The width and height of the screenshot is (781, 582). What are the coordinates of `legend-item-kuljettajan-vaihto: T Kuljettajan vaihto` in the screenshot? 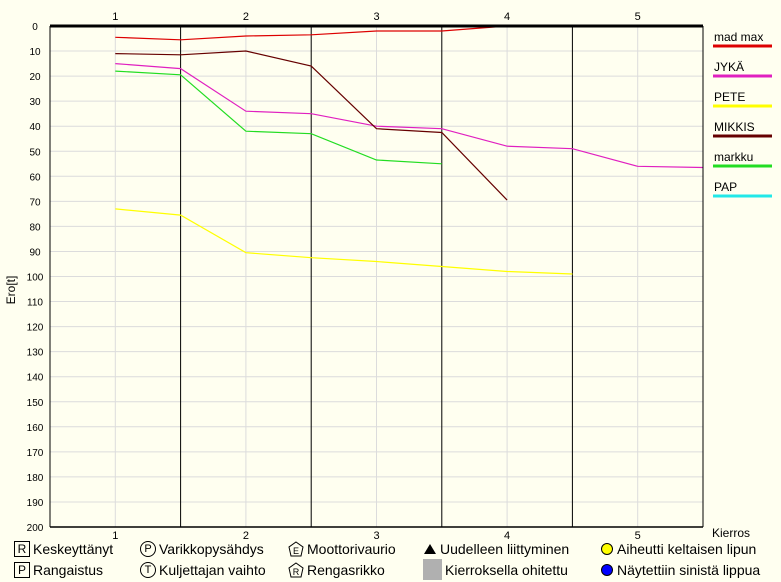 It's located at (203, 570).